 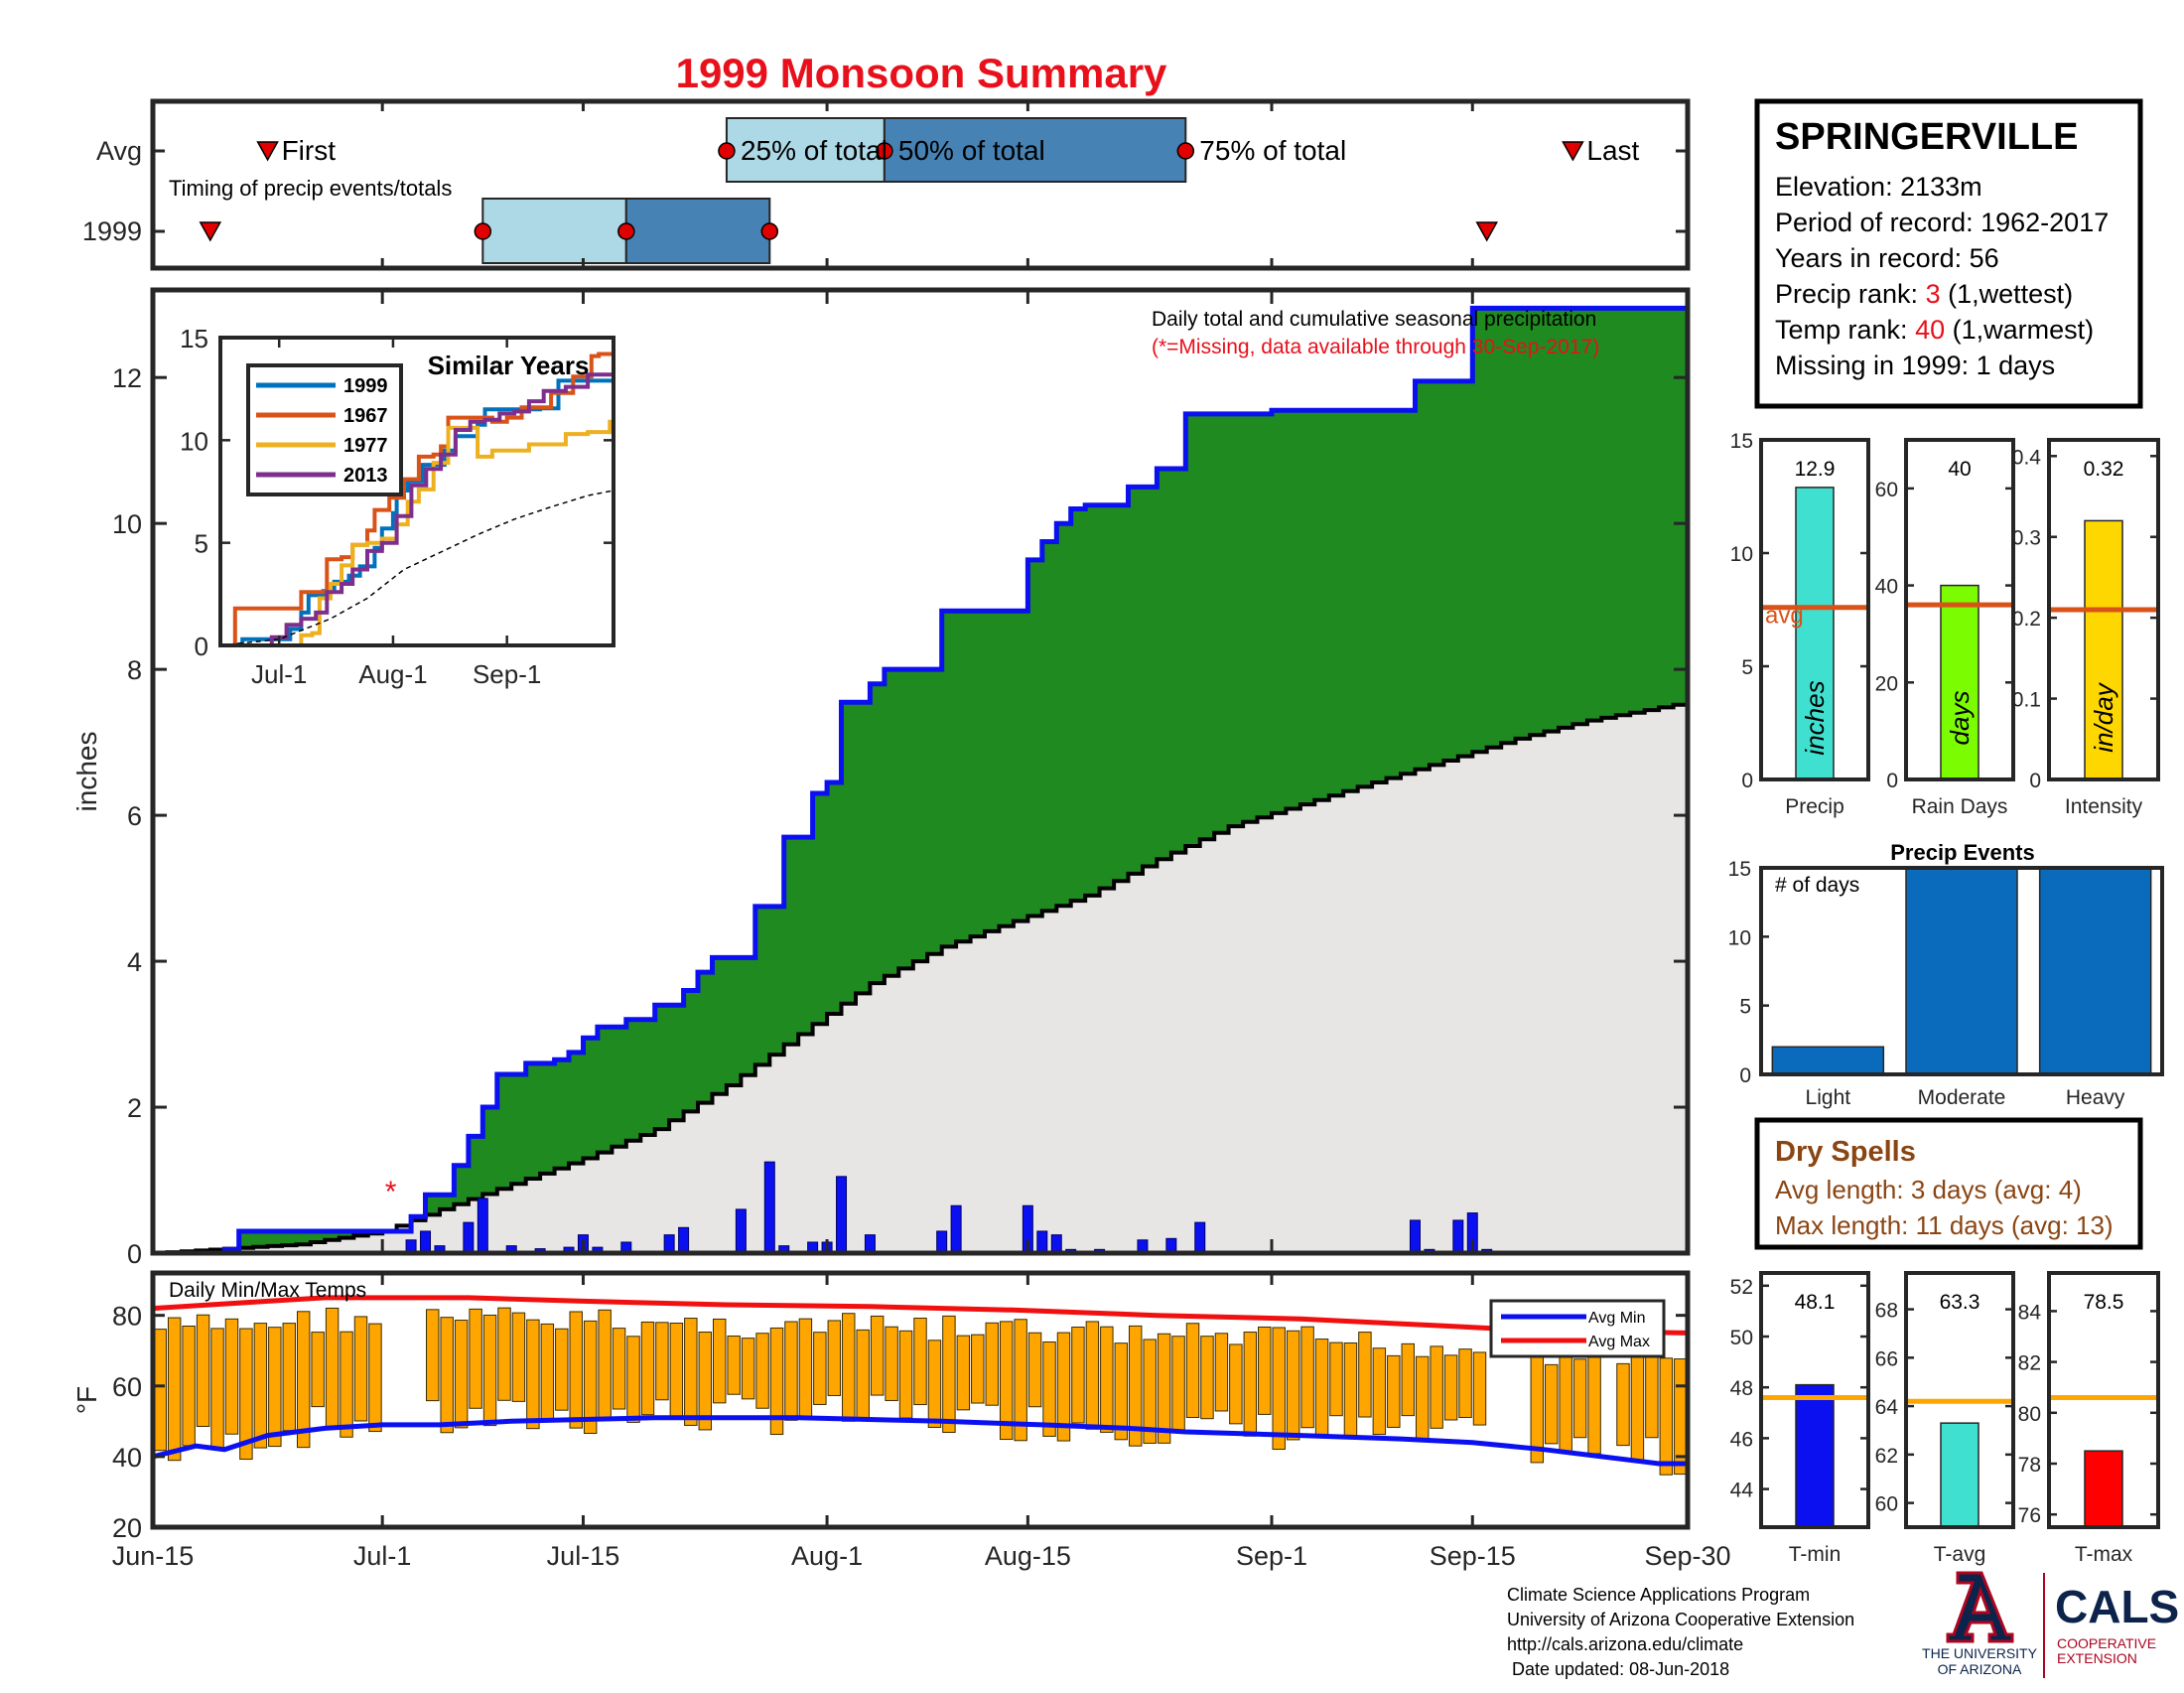 What do you see at coordinates (2026, 701) in the screenshot?
I see `intensity-ytick-label-1: 0.1` at bounding box center [2026, 701].